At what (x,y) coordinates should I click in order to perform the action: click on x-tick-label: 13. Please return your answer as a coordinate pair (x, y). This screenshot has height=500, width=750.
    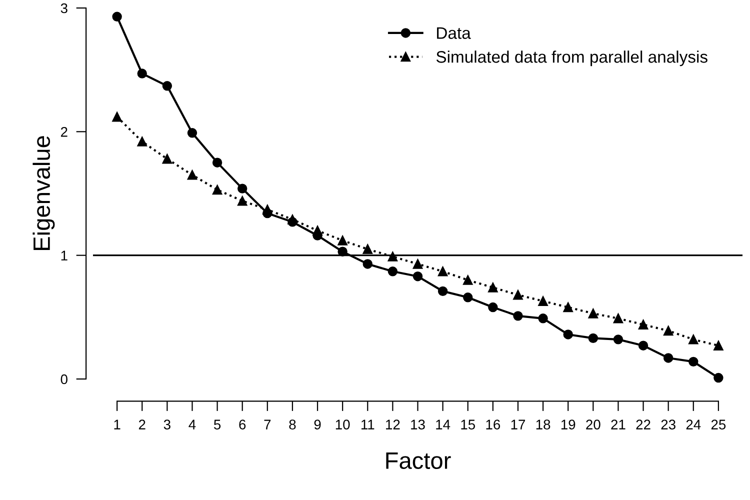
    Looking at the image, I should click on (418, 425).